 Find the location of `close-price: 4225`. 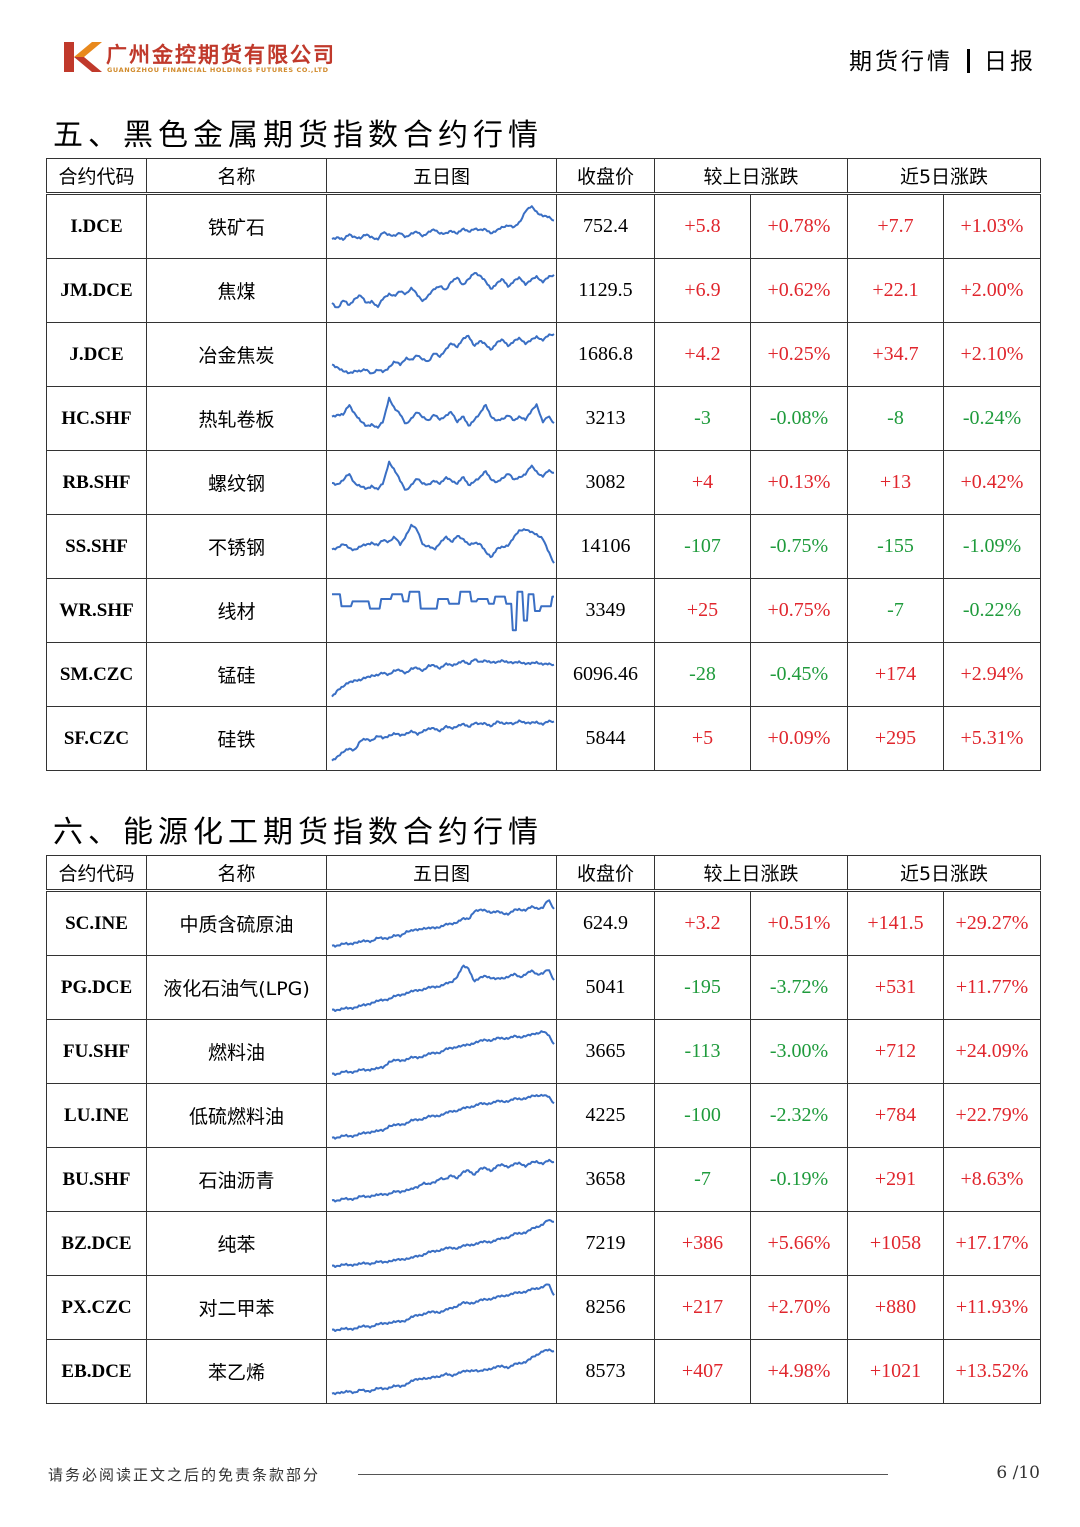

close-price: 4225 is located at coordinates (605, 1115).